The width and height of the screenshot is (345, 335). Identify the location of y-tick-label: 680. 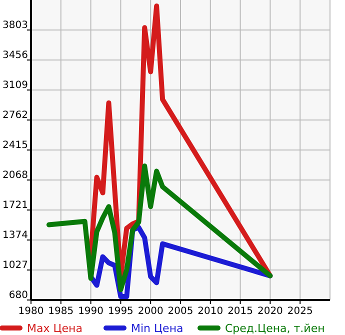
(18, 295).